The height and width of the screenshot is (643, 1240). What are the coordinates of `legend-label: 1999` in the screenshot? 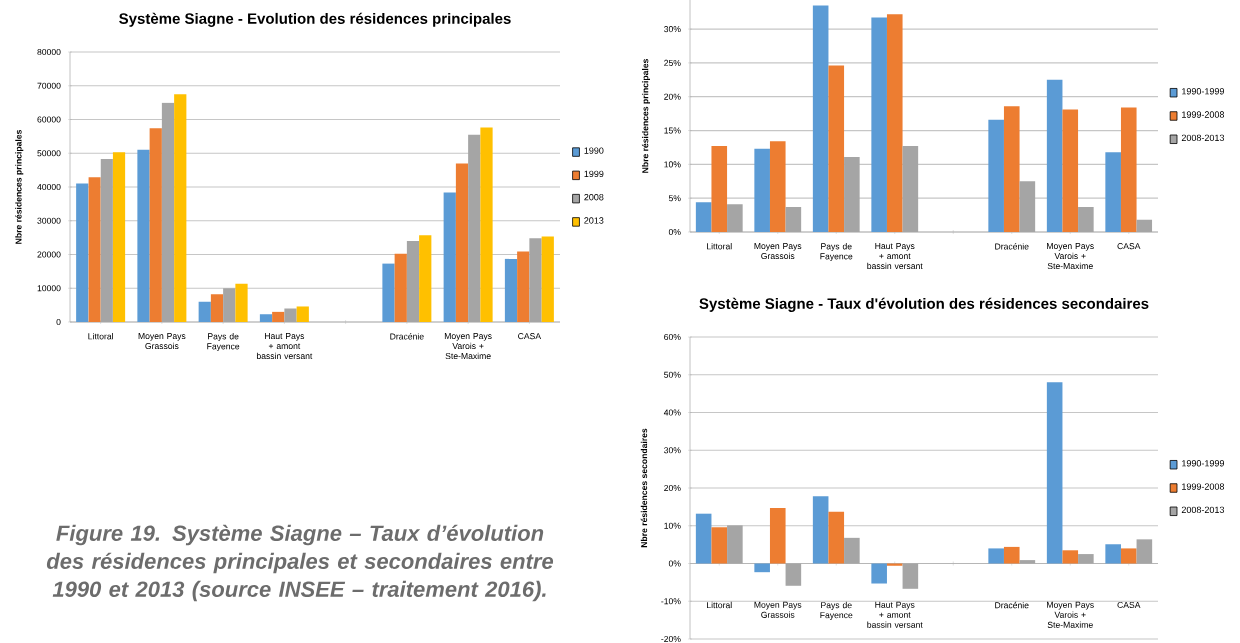 It's located at (594, 174).